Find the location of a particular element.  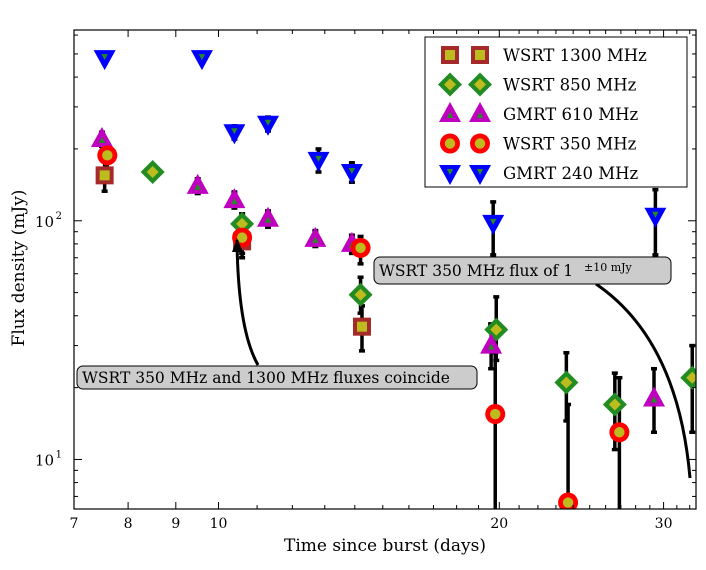

x-axis-label: Time since burst (days) is located at coordinates (385, 546).